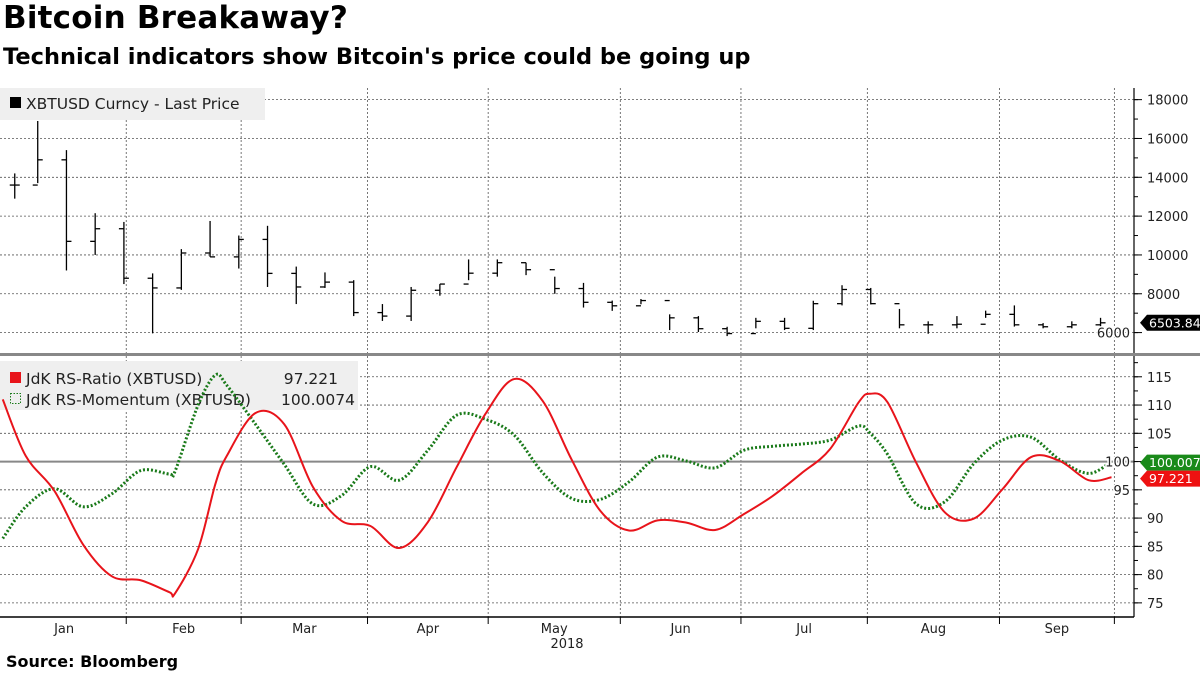 The width and height of the screenshot is (1200, 675). I want to click on lower-y-tick-label: 95, so click(1121, 491).